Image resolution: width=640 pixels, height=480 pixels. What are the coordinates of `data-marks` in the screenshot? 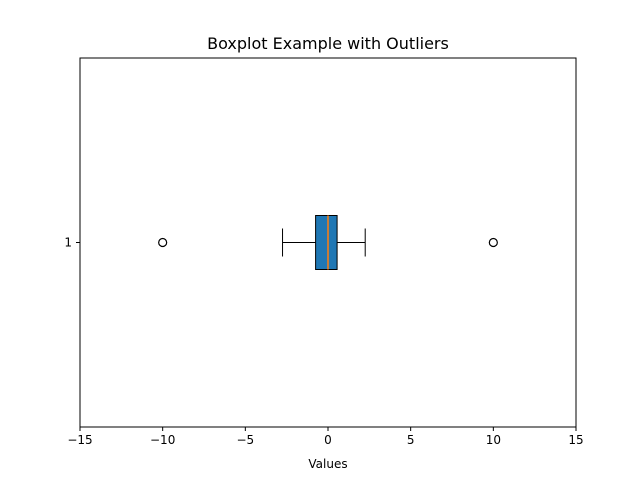 It's located at (328, 242).